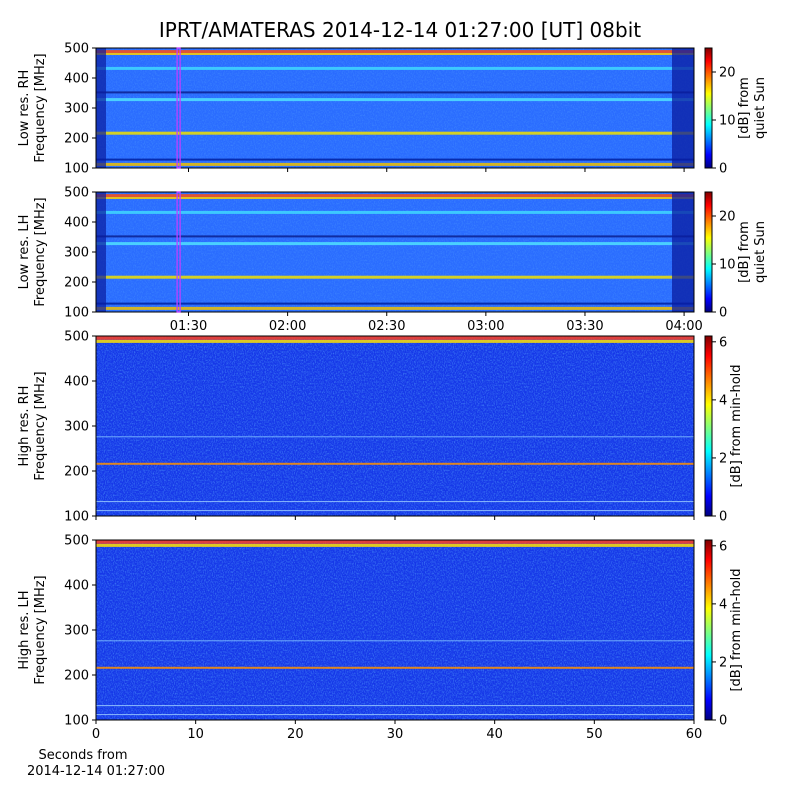  I want to click on colorbar-tick-label: 4, so click(723, 604).